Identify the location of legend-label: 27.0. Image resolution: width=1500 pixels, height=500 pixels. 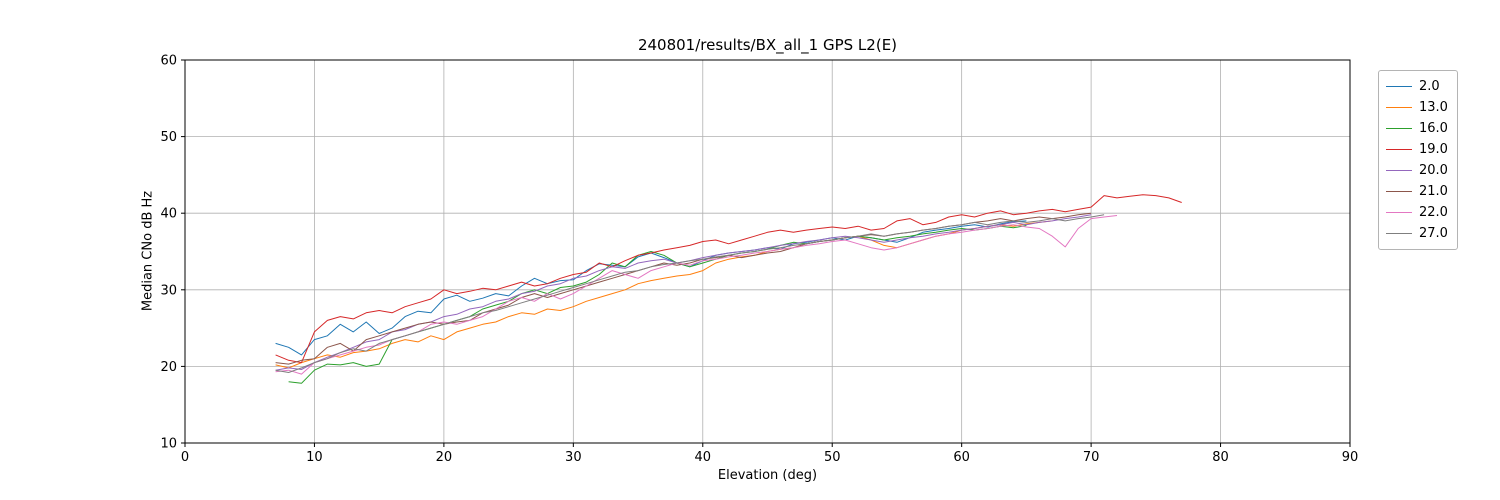
(1433, 233).